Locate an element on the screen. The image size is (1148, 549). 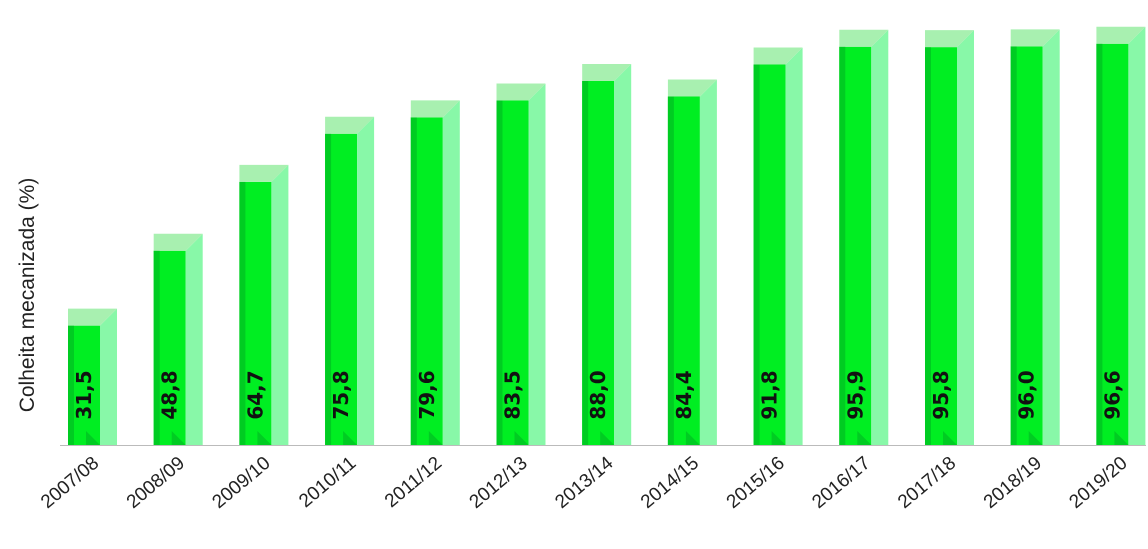
bar-2007/08: 31,5 is located at coordinates (92, 376).